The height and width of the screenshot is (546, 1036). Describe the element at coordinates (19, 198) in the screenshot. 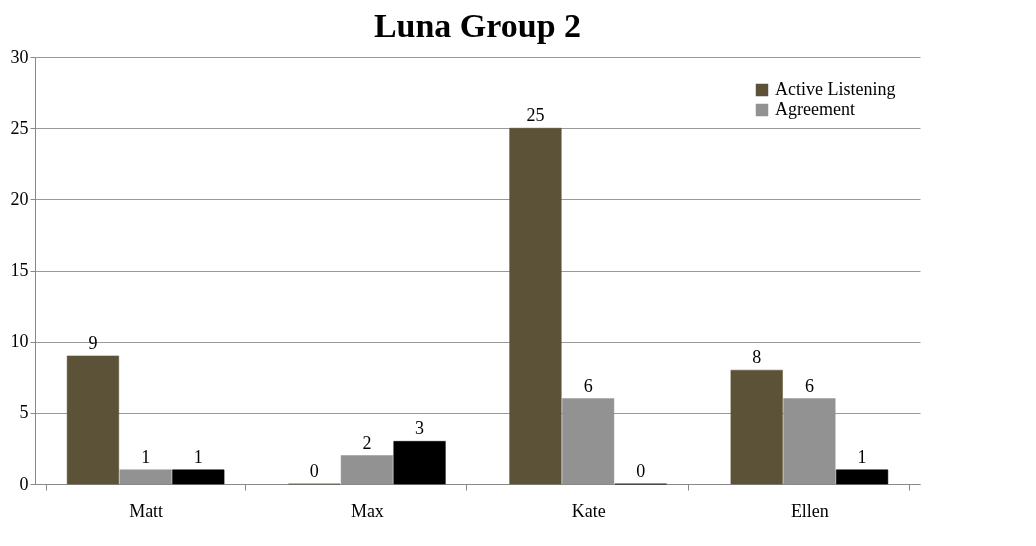

I see `y-tick-label: 20` at that location.